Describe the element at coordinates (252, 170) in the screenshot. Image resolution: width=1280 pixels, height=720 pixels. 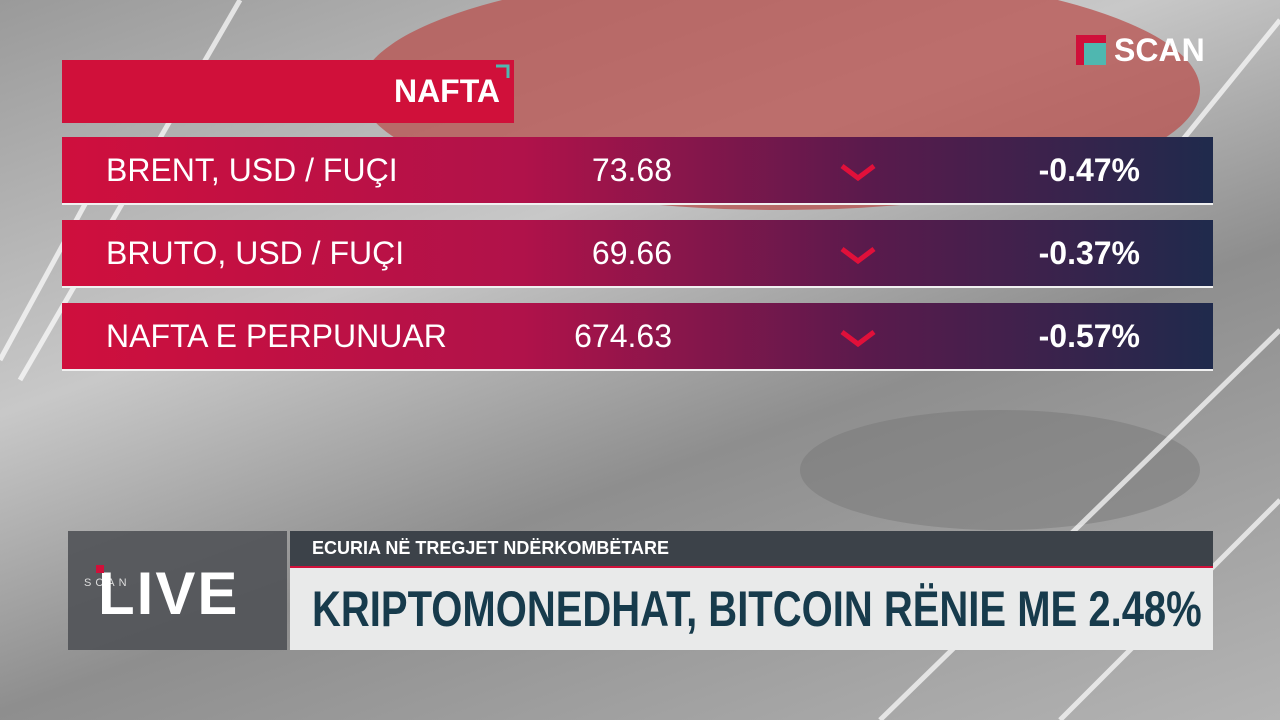
I see `instrument-name: BRENT, USD / FUÇI` at that location.